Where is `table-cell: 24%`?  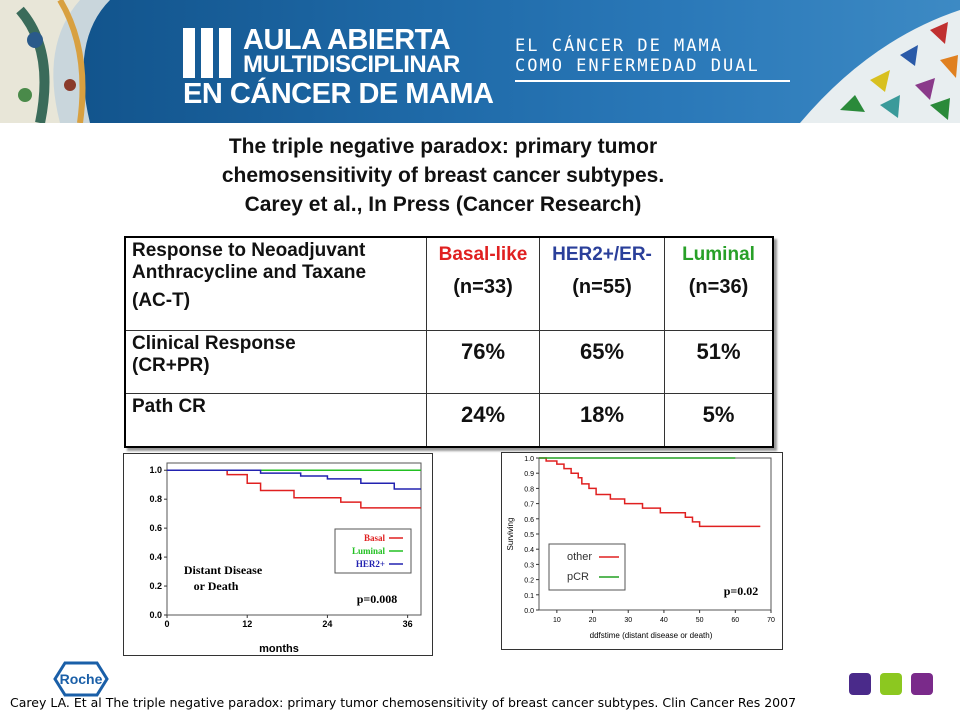
table-cell: 24% is located at coordinates (483, 420).